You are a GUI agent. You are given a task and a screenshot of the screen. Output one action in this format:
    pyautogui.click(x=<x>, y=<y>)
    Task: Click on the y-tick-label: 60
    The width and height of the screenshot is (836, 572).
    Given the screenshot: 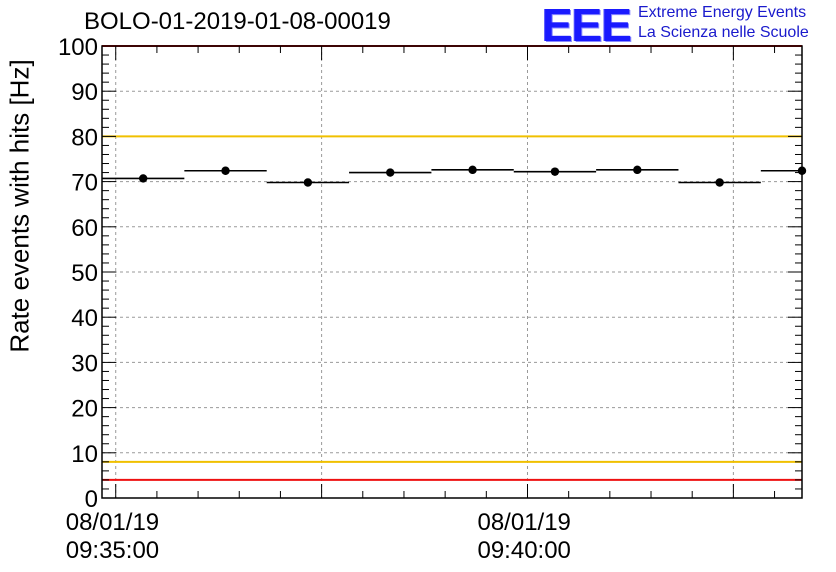 What is the action you would take?
    pyautogui.click(x=84, y=228)
    